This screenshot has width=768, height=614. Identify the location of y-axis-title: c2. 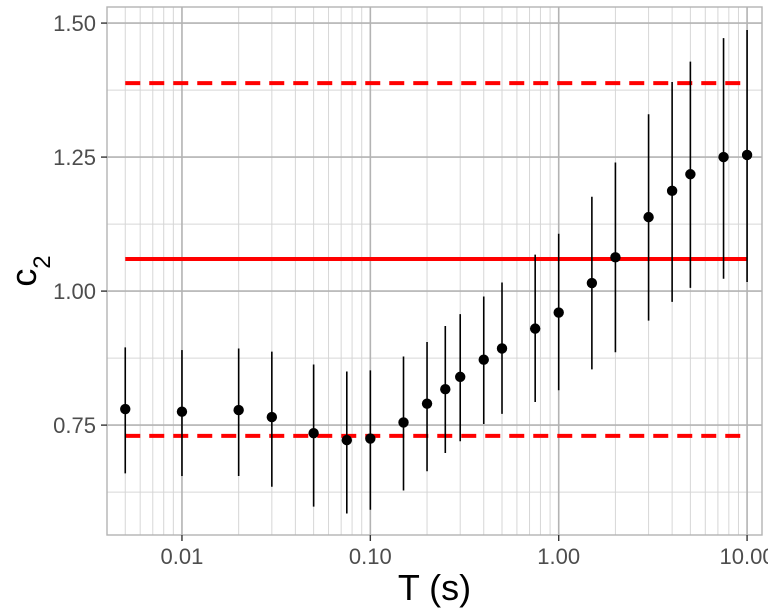
(29, 270).